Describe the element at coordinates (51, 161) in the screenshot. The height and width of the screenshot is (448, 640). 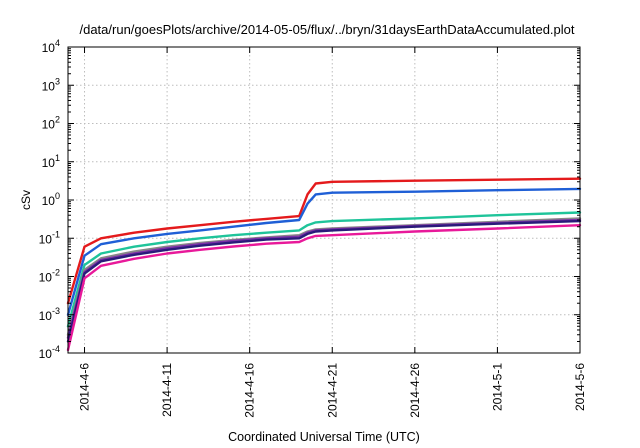
I see `y-tick-label: 10¹` at that location.